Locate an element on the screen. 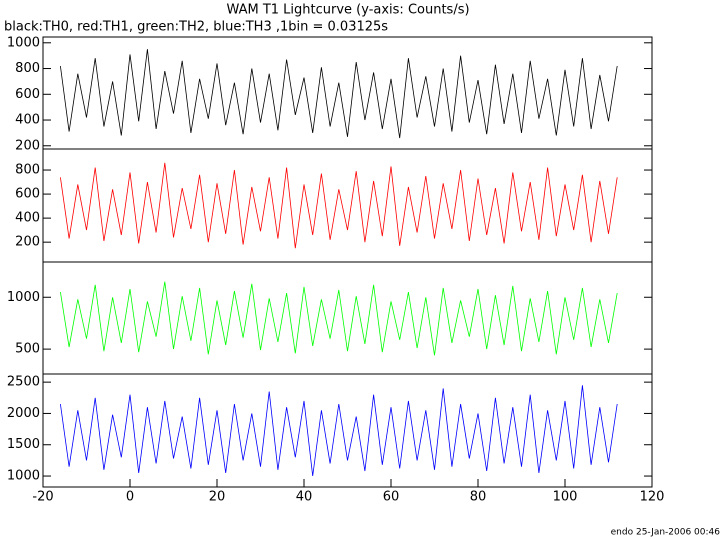  y-tick-label: 500 is located at coordinates (27, 349).